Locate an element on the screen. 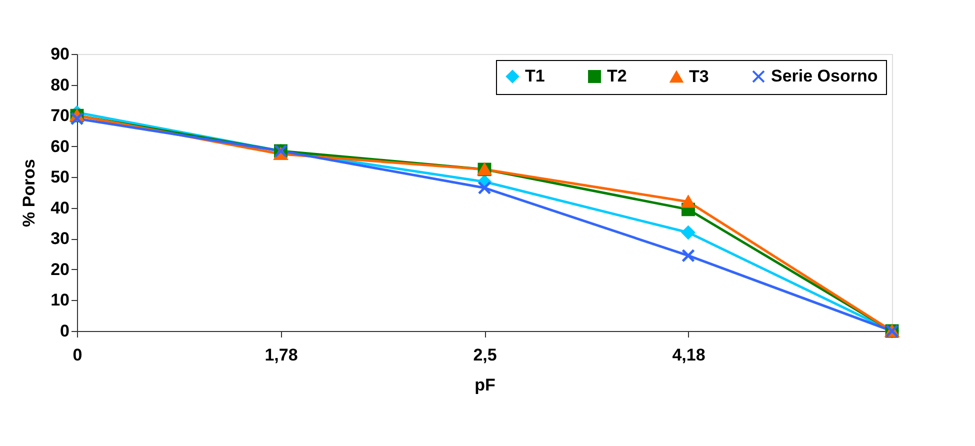 The height and width of the screenshot is (446, 975). y-tick-label: 70 is located at coordinates (60, 116).